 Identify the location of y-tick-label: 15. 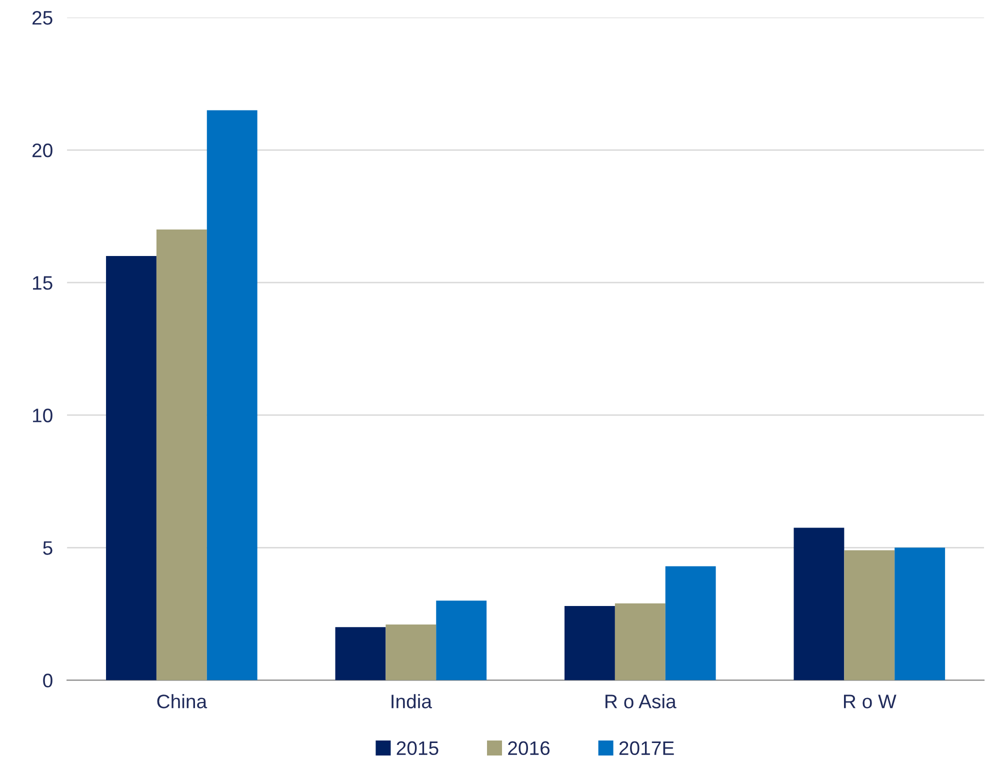
(42, 283).